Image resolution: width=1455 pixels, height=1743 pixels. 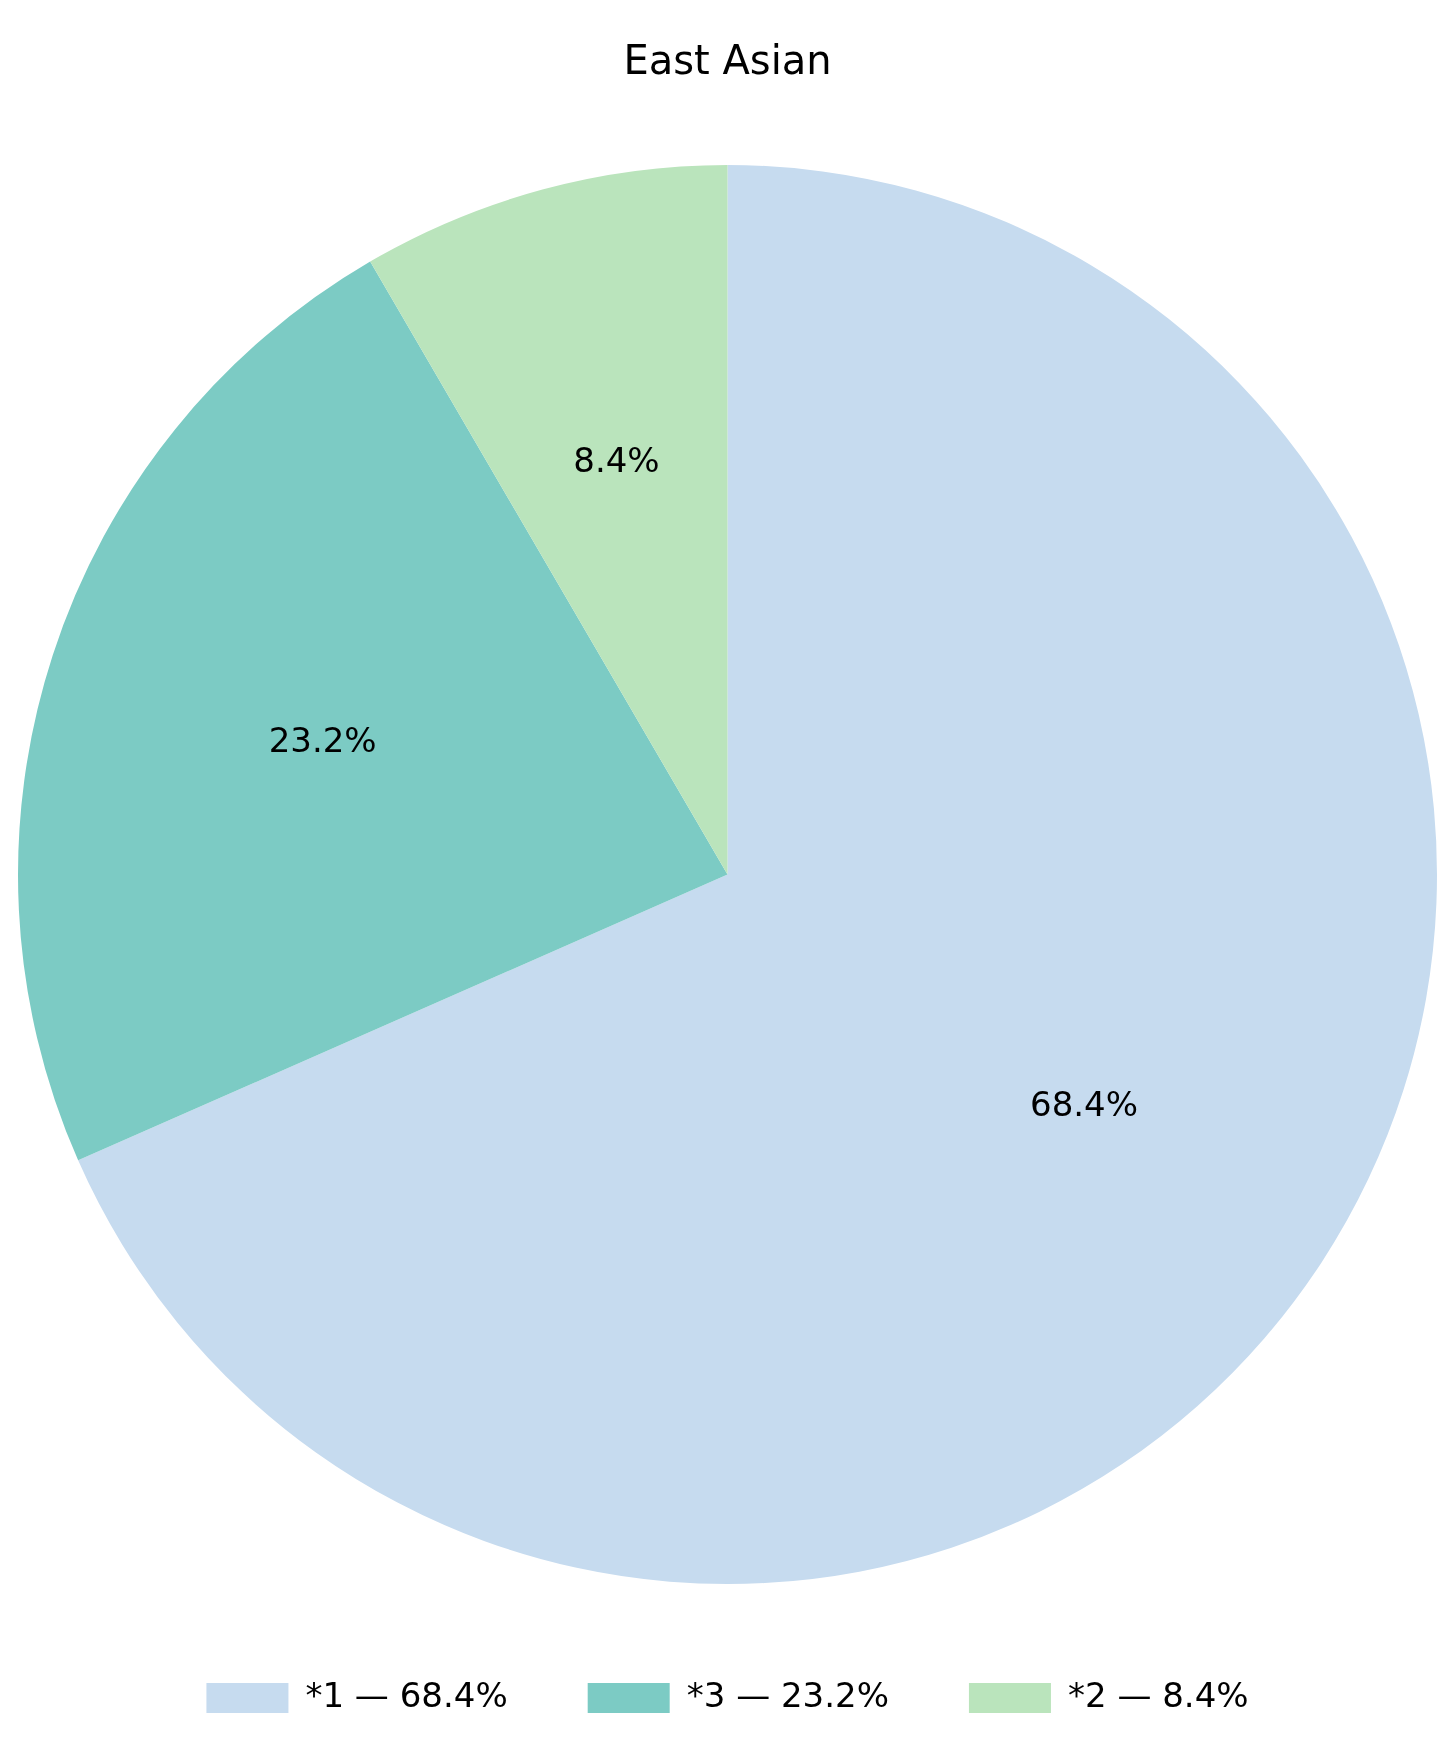 I want to click on legend-label: *2 — 8.4%, so click(x=1158, y=1694).